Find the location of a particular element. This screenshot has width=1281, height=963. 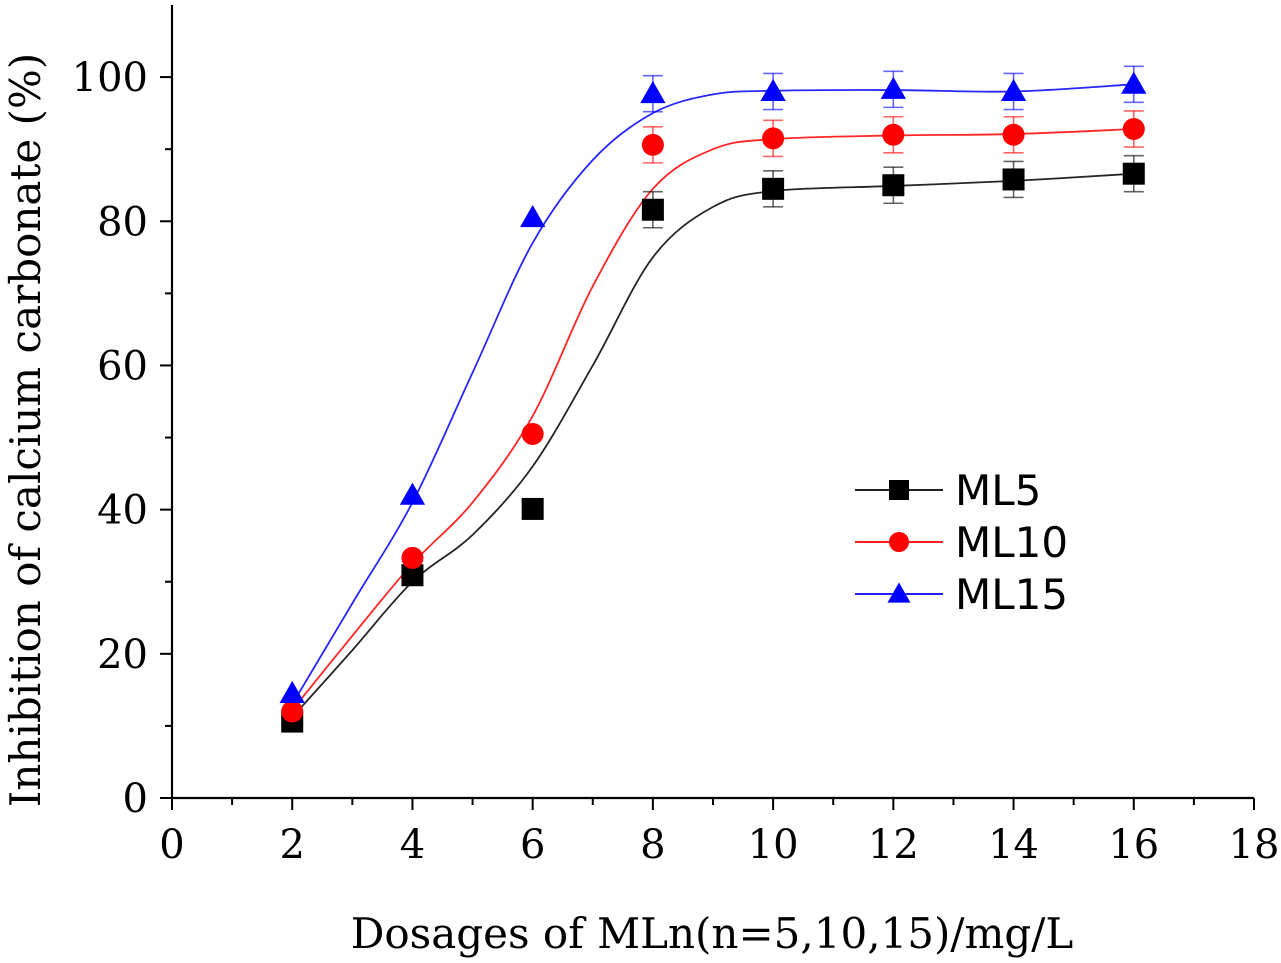

x-tick-label: 16 is located at coordinates (1133, 845).